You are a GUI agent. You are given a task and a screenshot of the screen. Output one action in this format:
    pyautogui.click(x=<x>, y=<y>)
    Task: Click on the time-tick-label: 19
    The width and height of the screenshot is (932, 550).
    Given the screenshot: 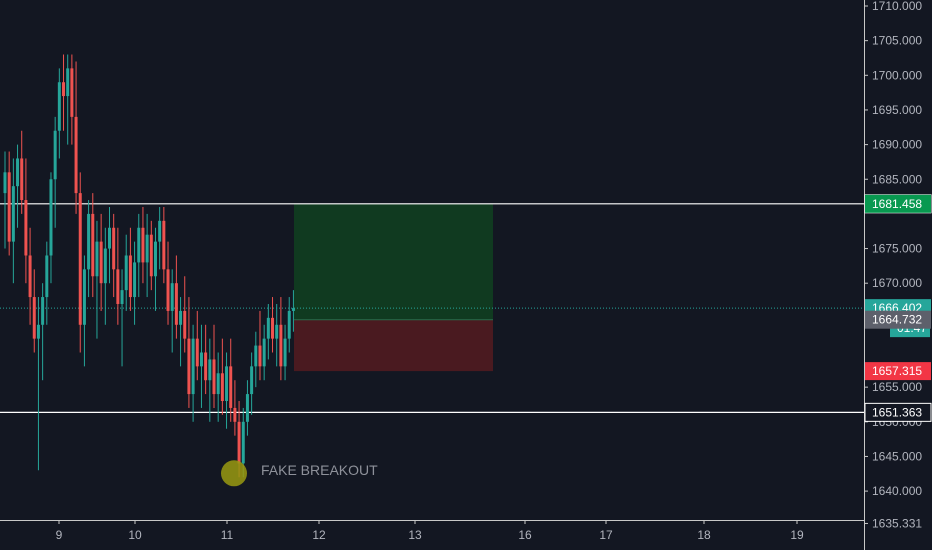 What is the action you would take?
    pyautogui.click(x=797, y=535)
    